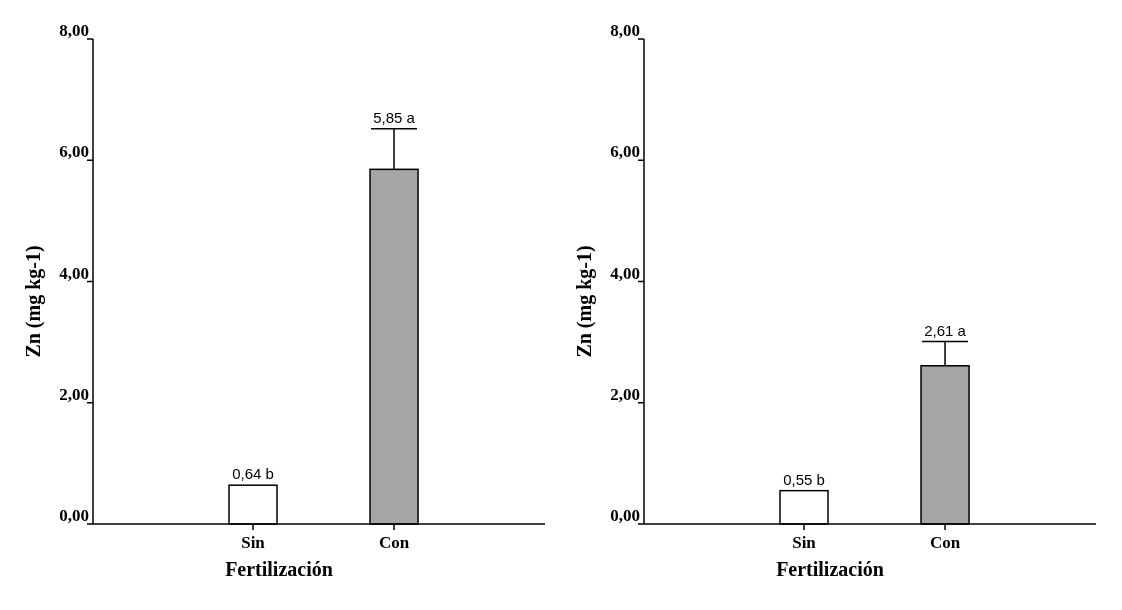 The image size is (1122, 610). I want to click on data-label: 5,85 a, so click(394, 117).